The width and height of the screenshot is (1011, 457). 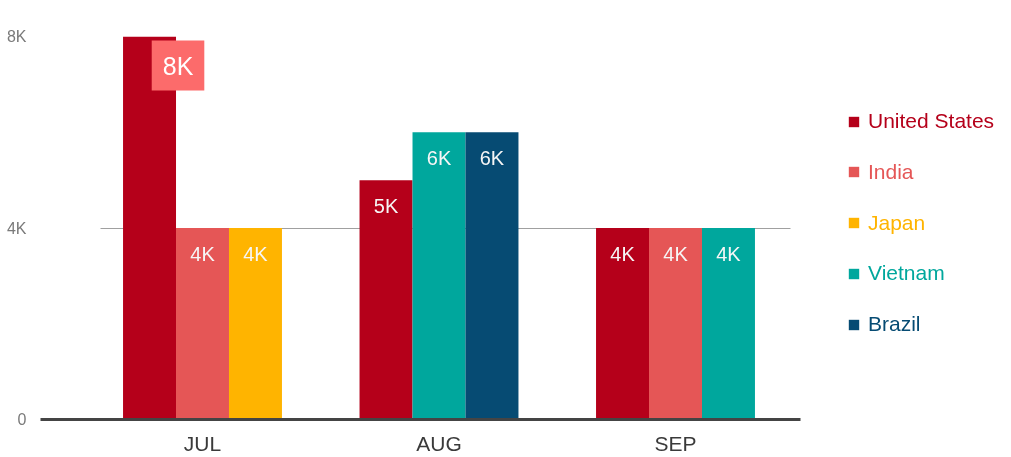 What do you see at coordinates (897, 222) in the screenshot?
I see `legend-label: Japan` at bounding box center [897, 222].